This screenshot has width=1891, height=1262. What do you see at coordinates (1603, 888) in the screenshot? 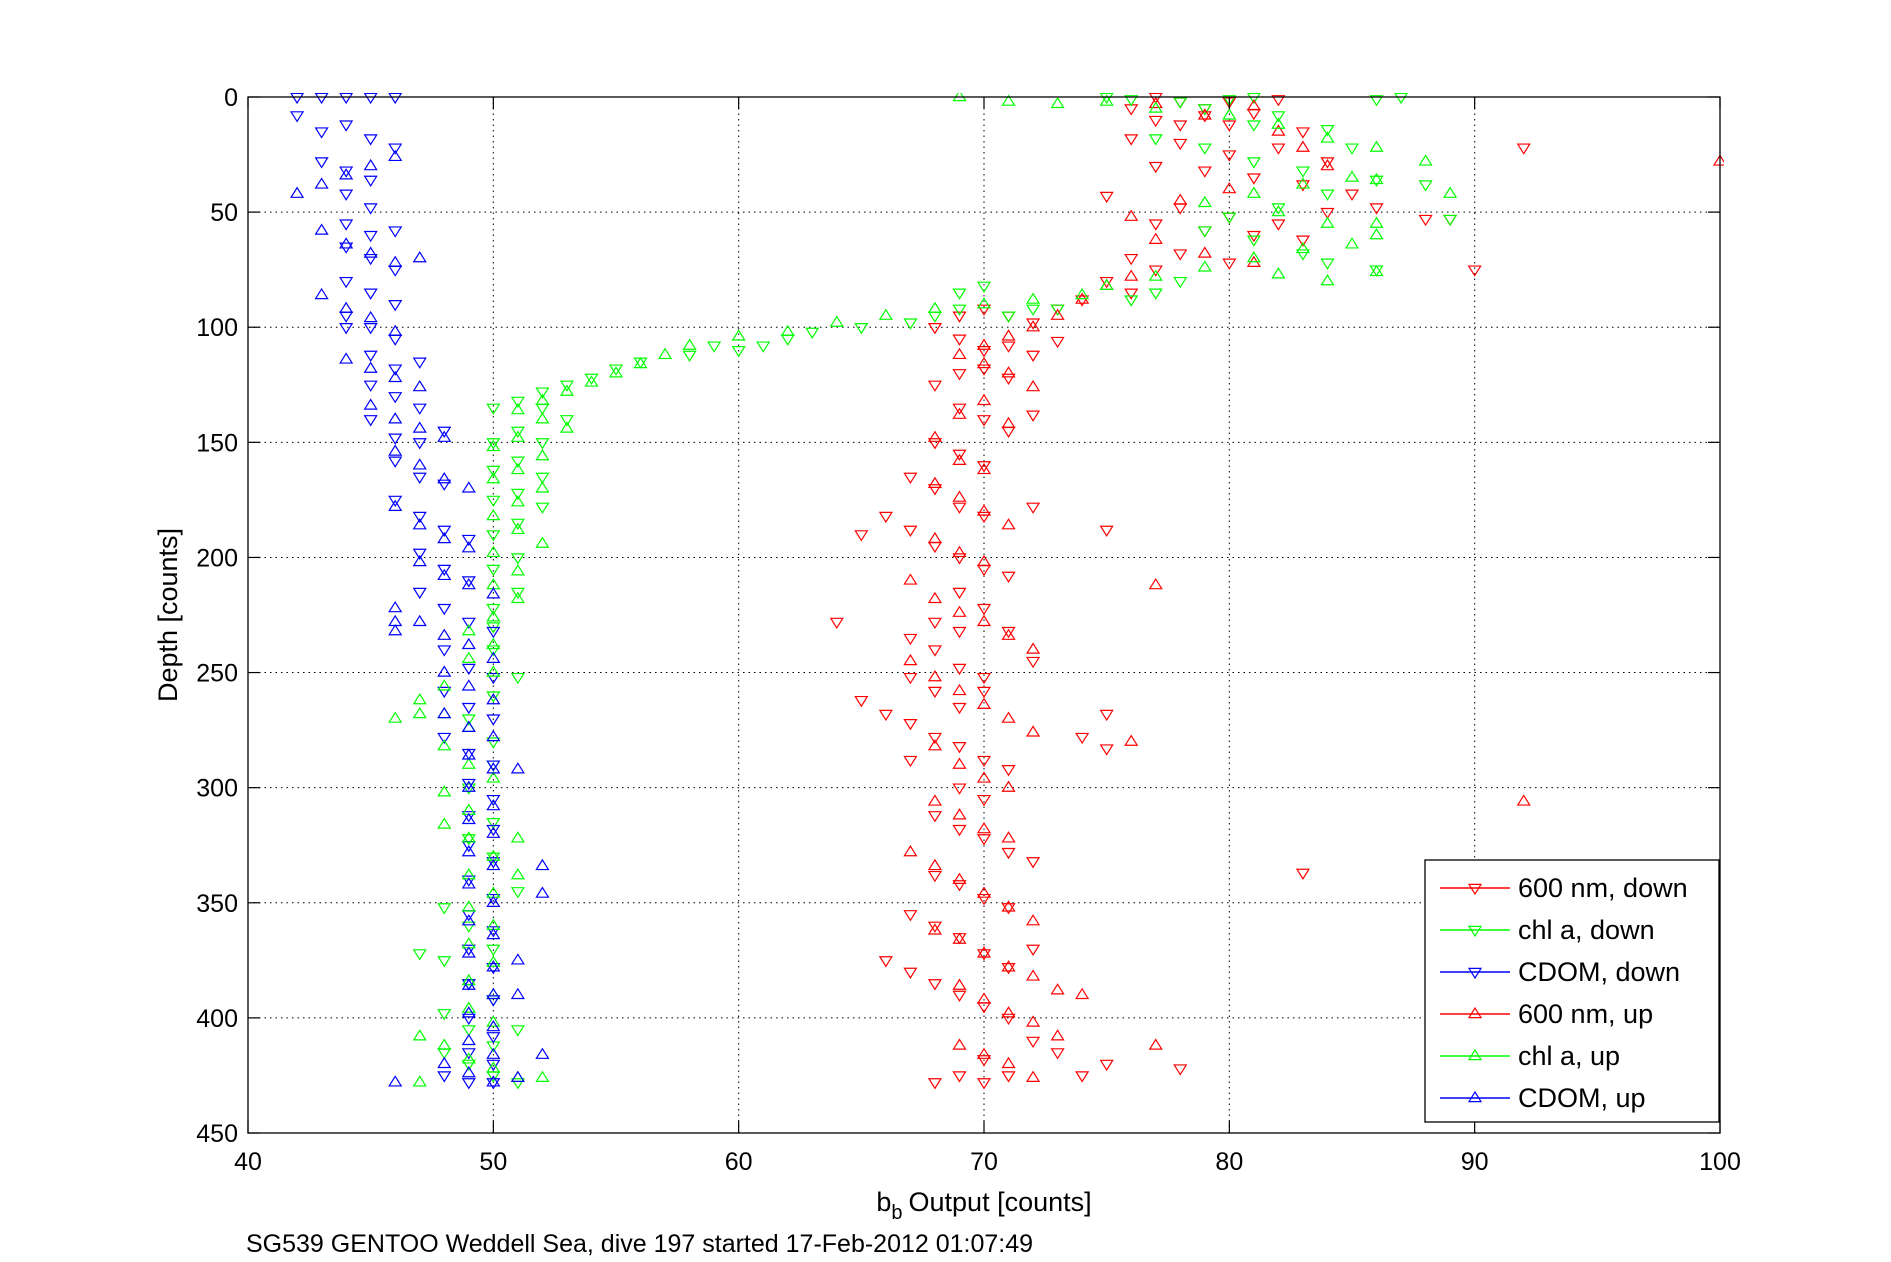
I see `legend-label: 600 nm, down` at bounding box center [1603, 888].